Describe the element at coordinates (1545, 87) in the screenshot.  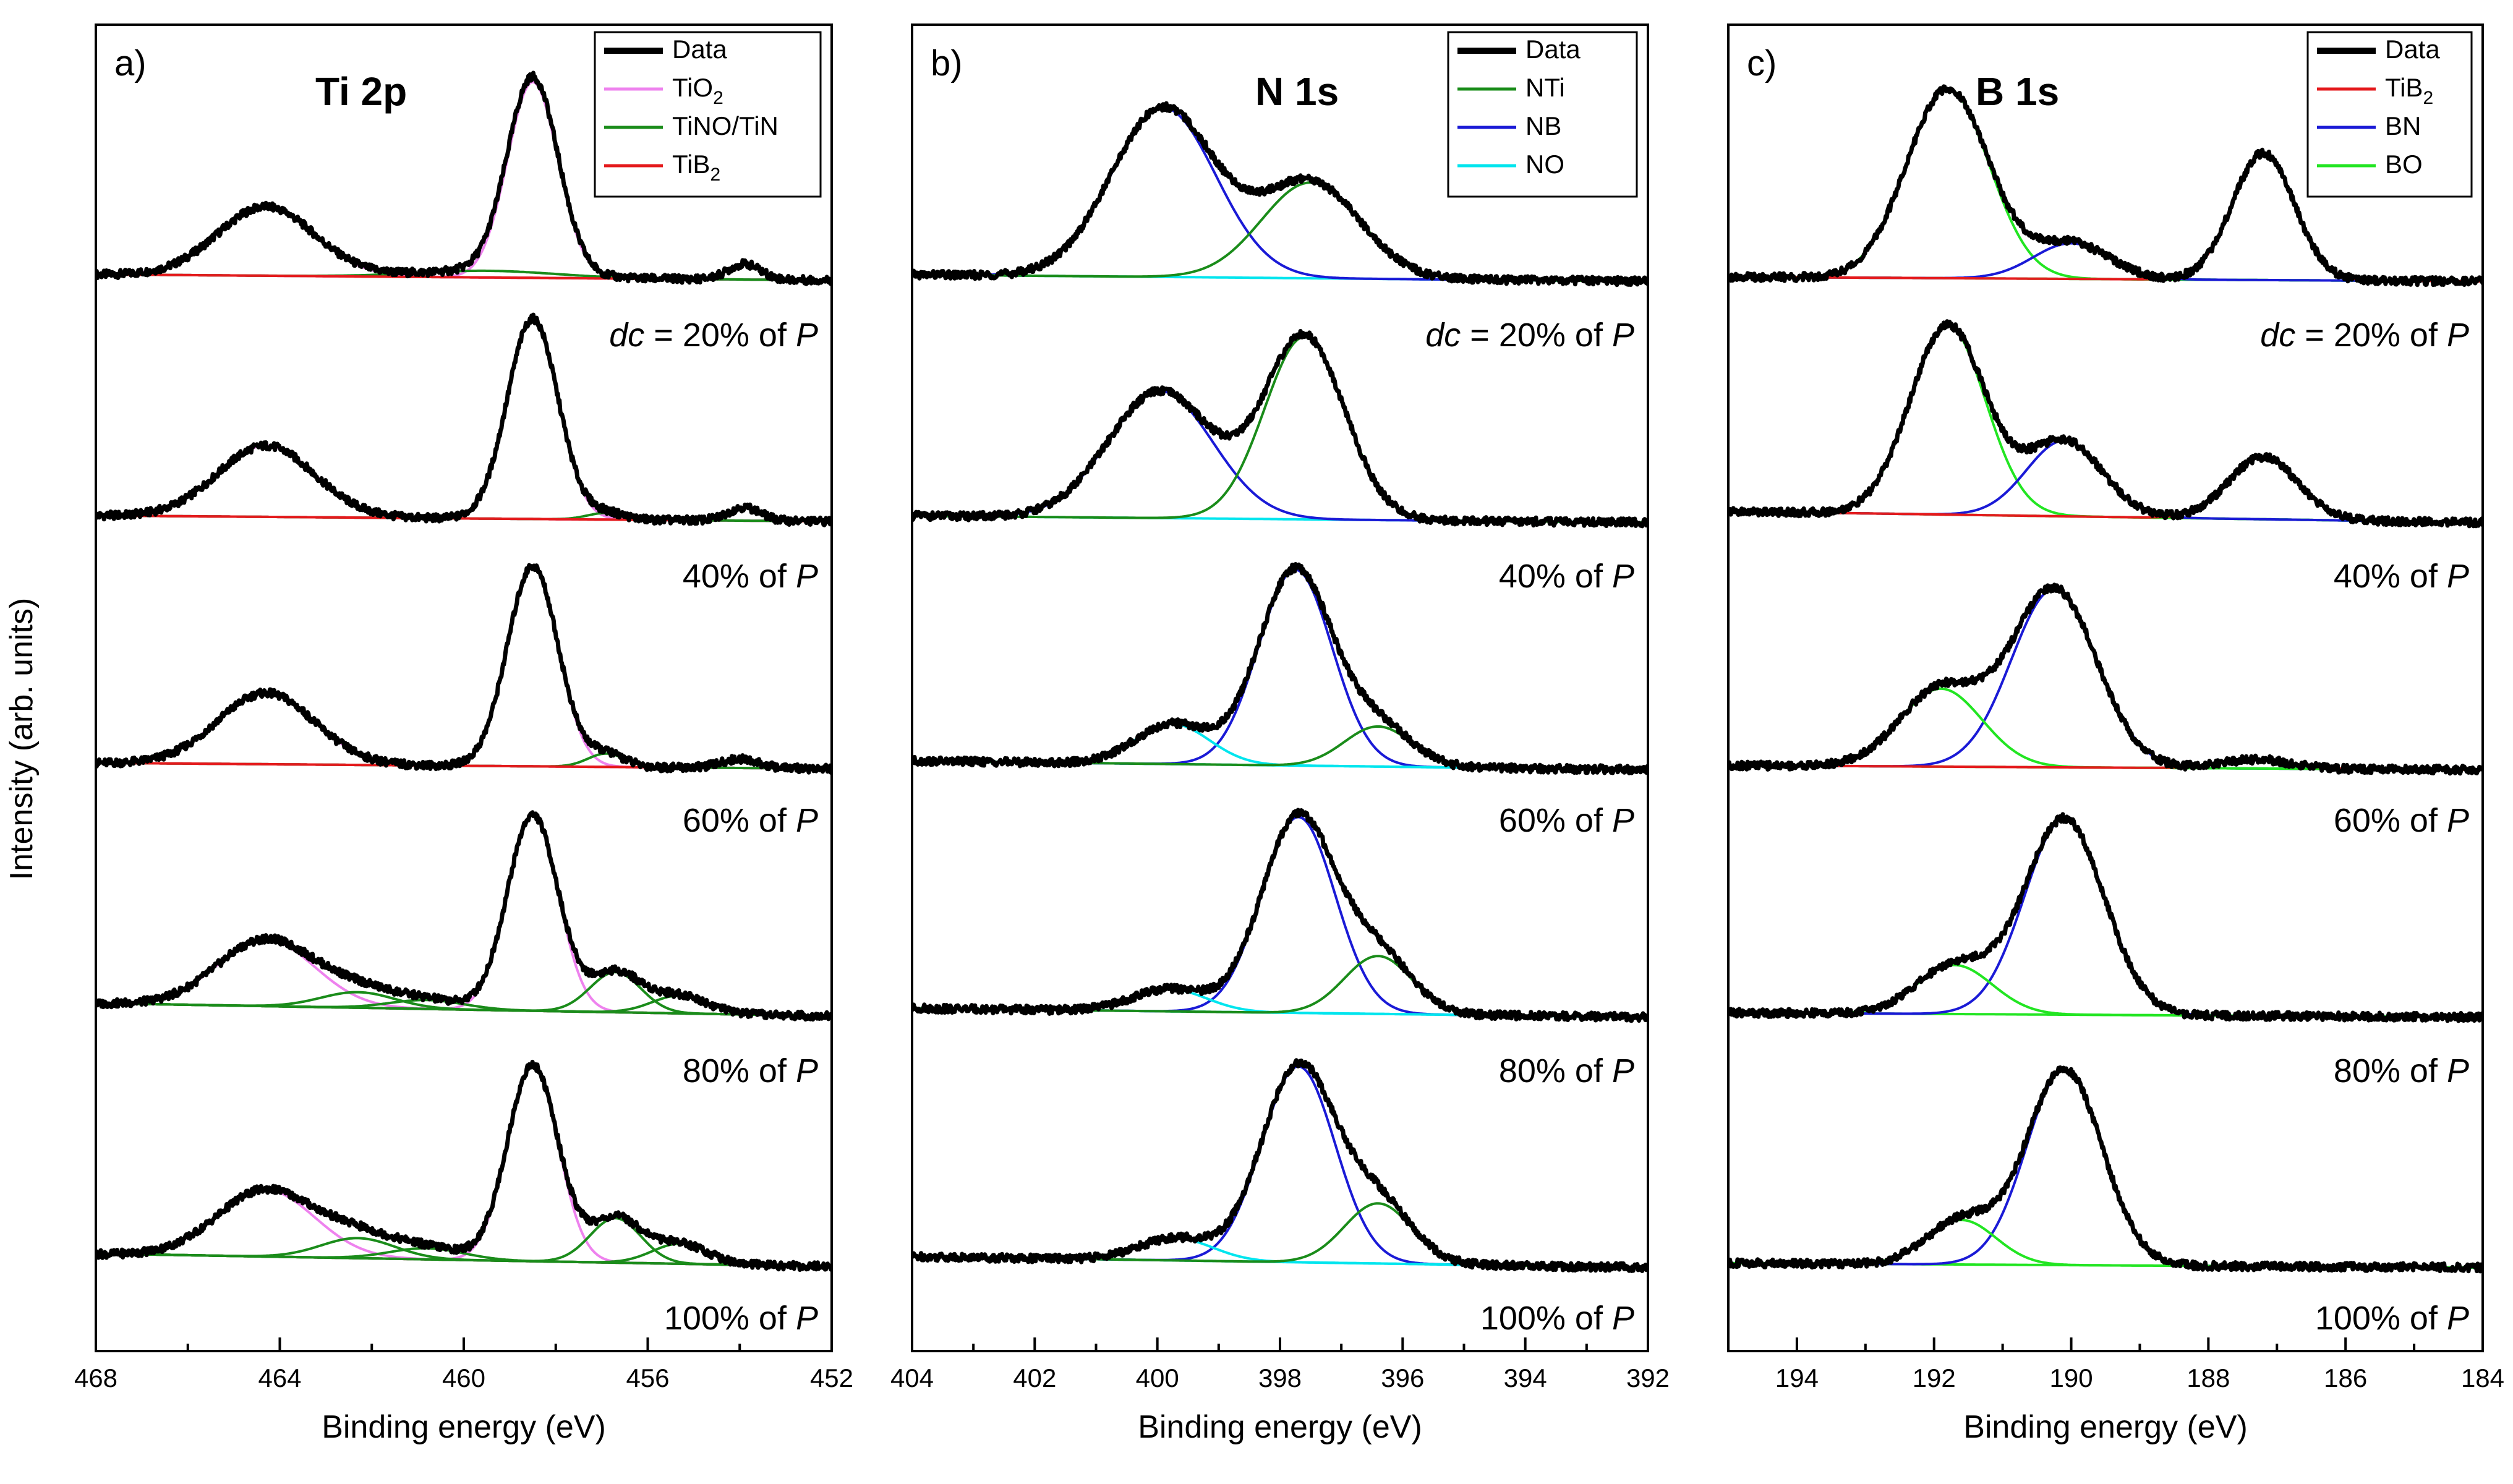
I see `legend-label: NTi` at that location.